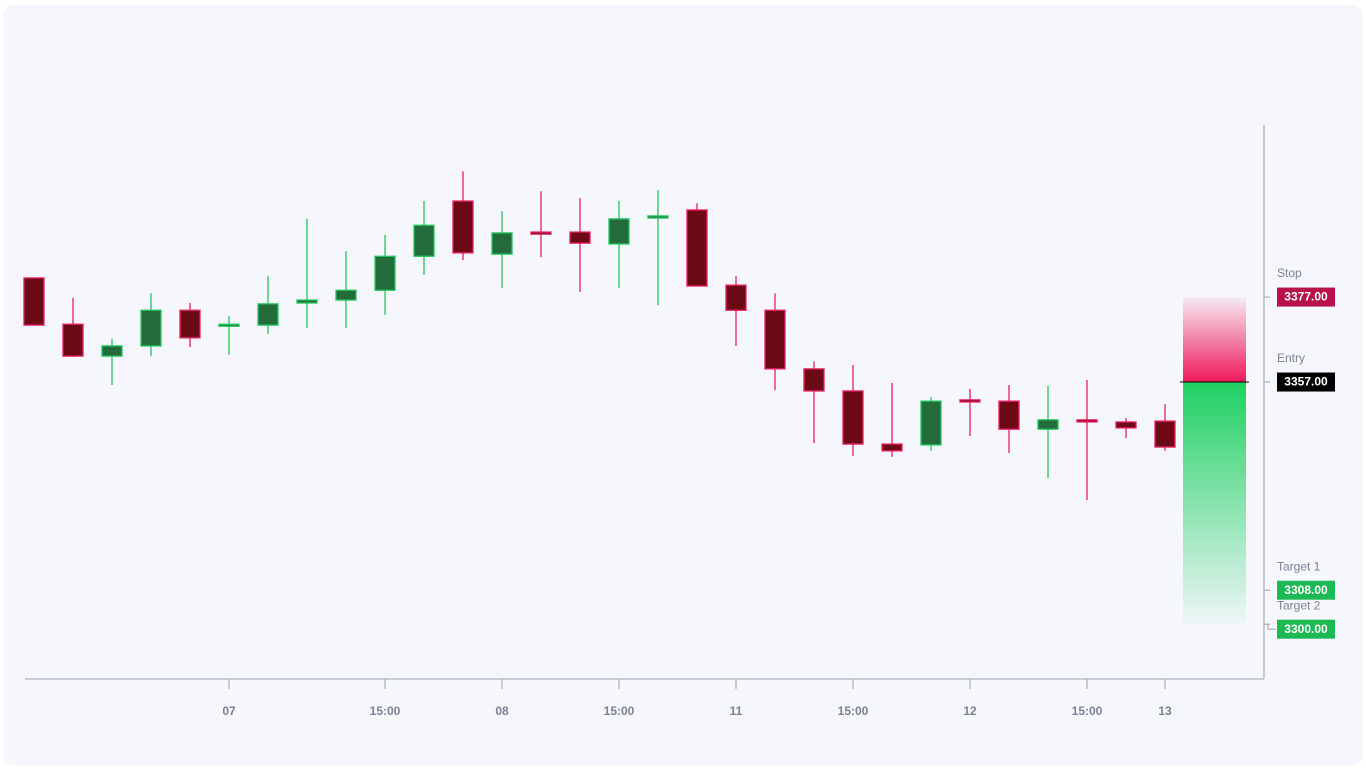 The width and height of the screenshot is (1366, 769). What do you see at coordinates (970, 711) in the screenshot?
I see `x-tick-label: 12` at bounding box center [970, 711].